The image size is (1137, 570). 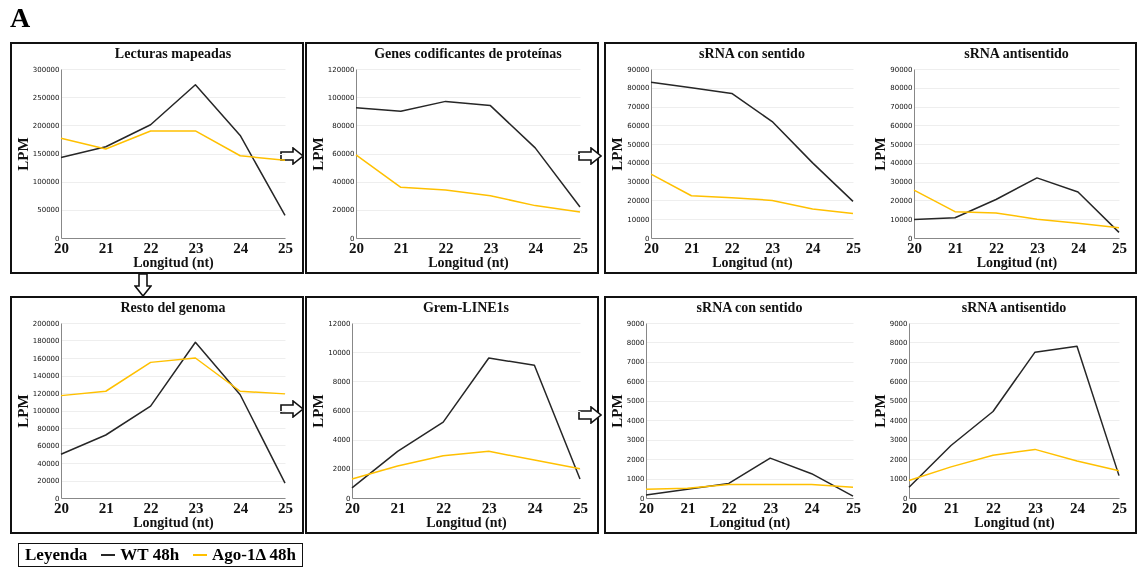 What do you see at coordinates (468, 53) in the screenshot?
I see `chart-title: Genes codificantes de proteínas` at bounding box center [468, 53].